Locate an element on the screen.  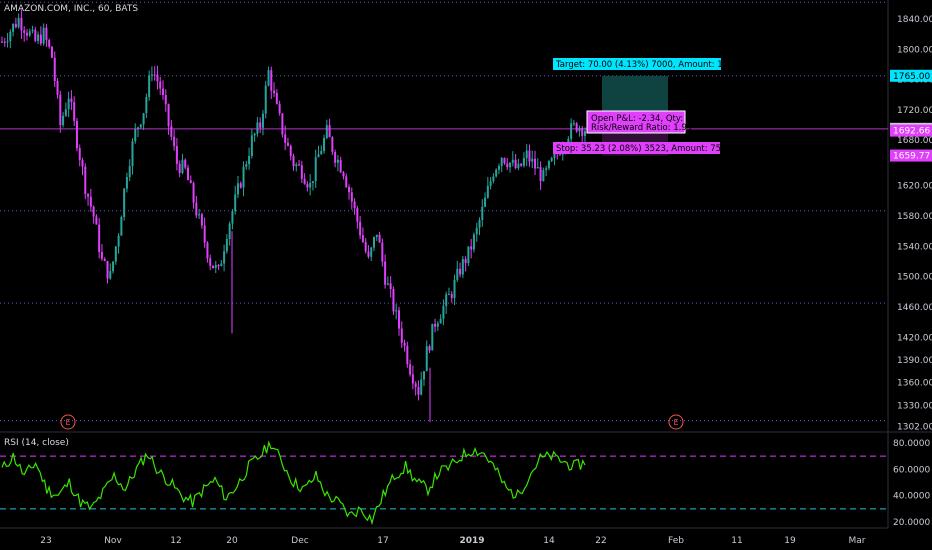
rsi-tick-2: 40.0000 is located at coordinates (911, 497).